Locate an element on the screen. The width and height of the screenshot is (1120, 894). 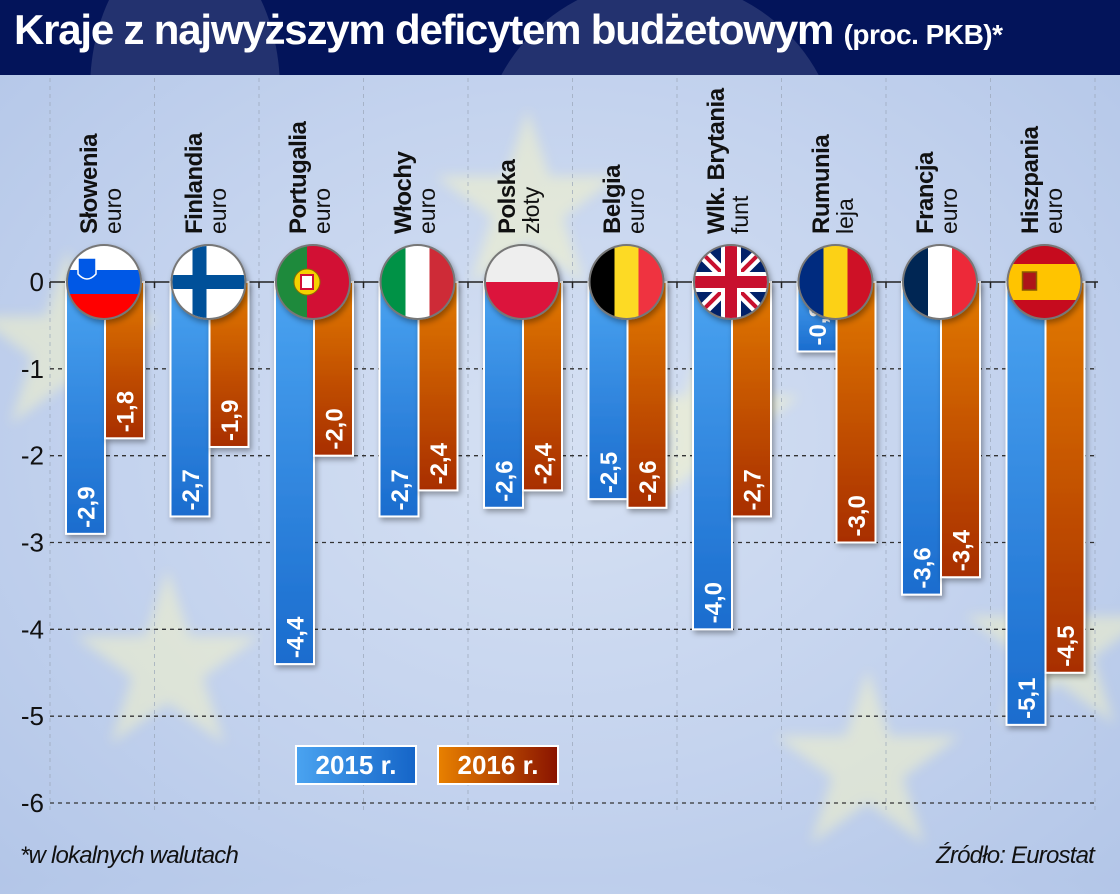
country-label: Słowenia euro is located at coordinates (101, 183).